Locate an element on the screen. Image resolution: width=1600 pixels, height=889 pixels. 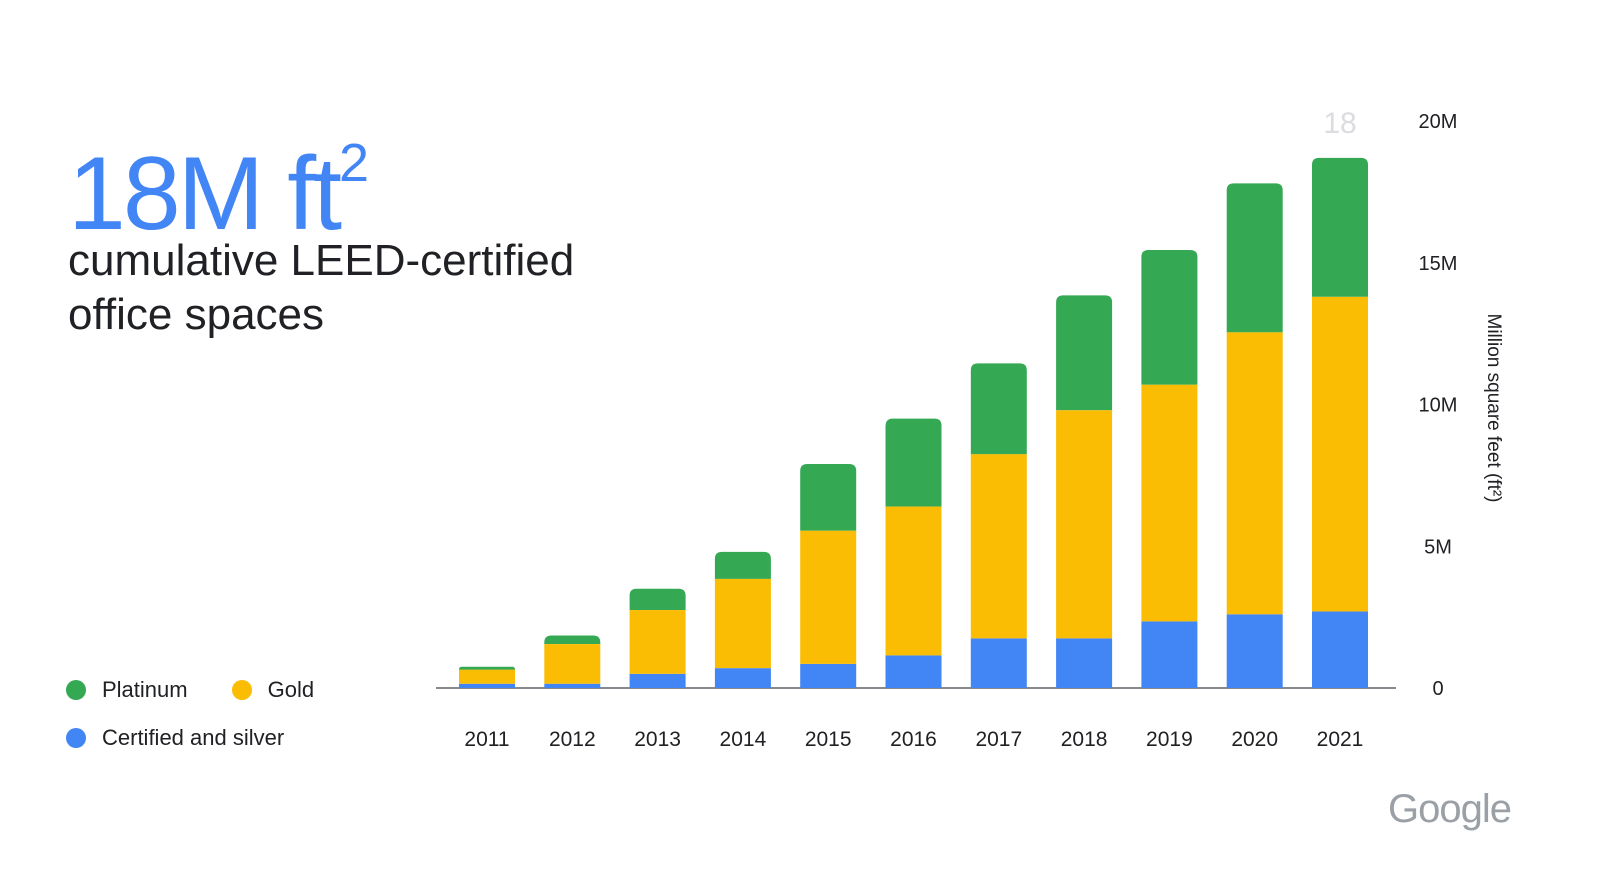
bar-2016-certified-and-silver is located at coordinates (913, 671).